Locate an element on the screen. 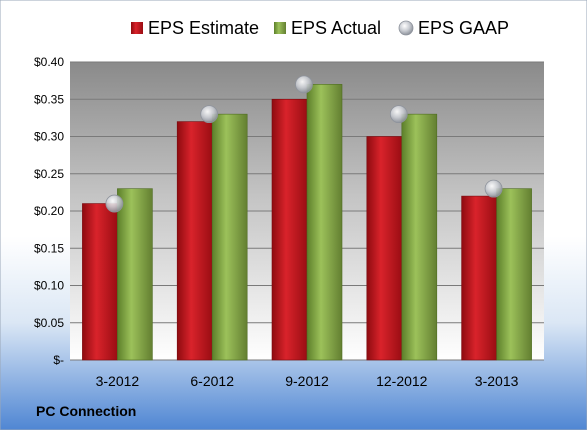 This screenshot has width=587, height=430. x-tick-label: 3-2013 is located at coordinates (497, 381).